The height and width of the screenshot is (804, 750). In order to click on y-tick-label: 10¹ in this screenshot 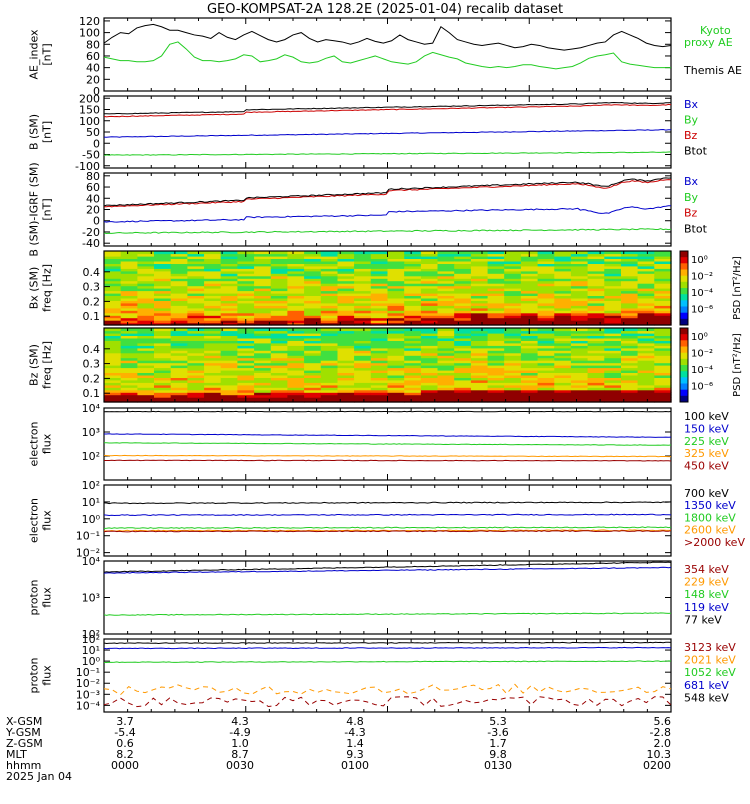, I will do `click(91, 502)`.